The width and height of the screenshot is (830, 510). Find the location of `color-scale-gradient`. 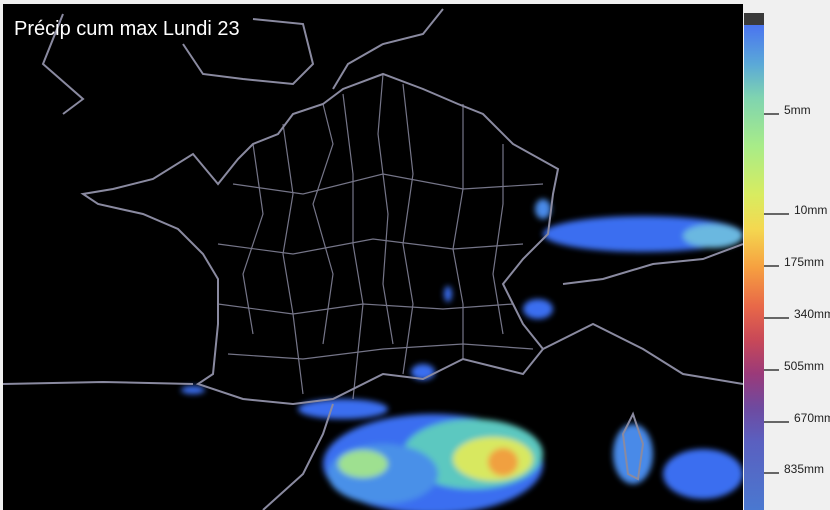

color-scale-gradient is located at coordinates (754, 267).